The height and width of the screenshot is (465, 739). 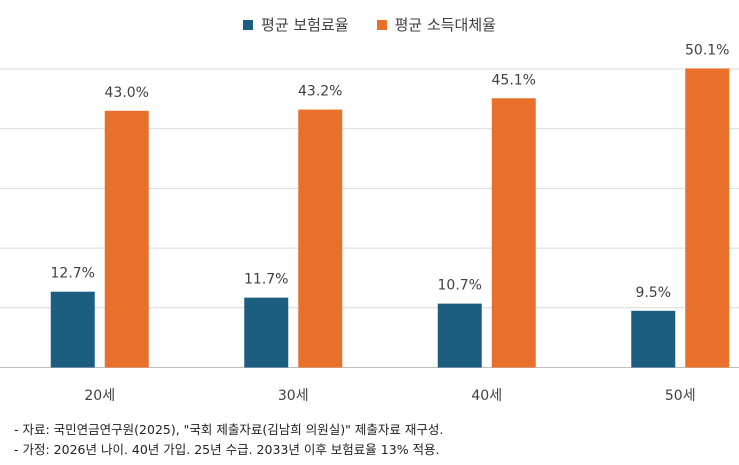 I want to click on data-label: 10.7%, so click(x=460, y=286).